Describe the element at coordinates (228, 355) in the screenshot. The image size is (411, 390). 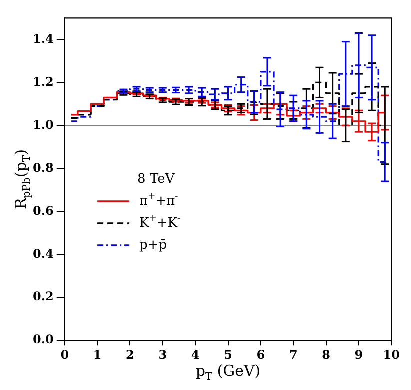
I see `x-tick-label: 5` at that location.